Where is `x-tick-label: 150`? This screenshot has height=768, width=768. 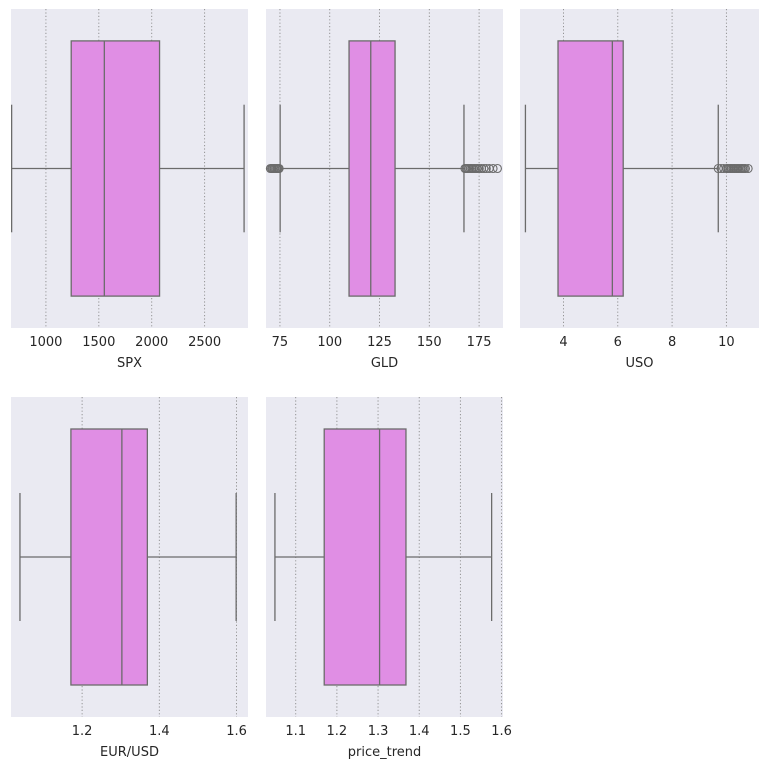 x-tick-label: 150 is located at coordinates (429, 342).